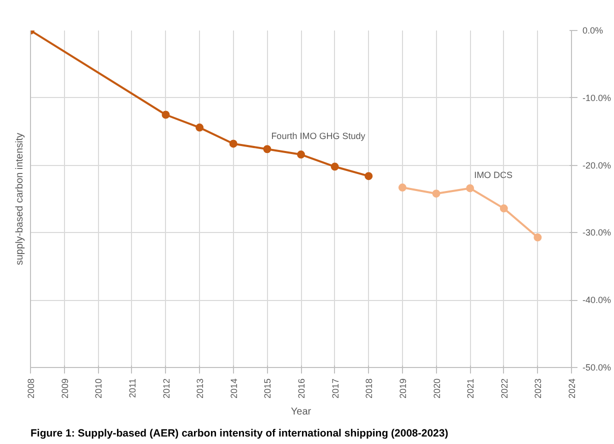  Describe the element at coordinates (301, 388) in the screenshot. I see `x-tick-label: 2016` at that location.